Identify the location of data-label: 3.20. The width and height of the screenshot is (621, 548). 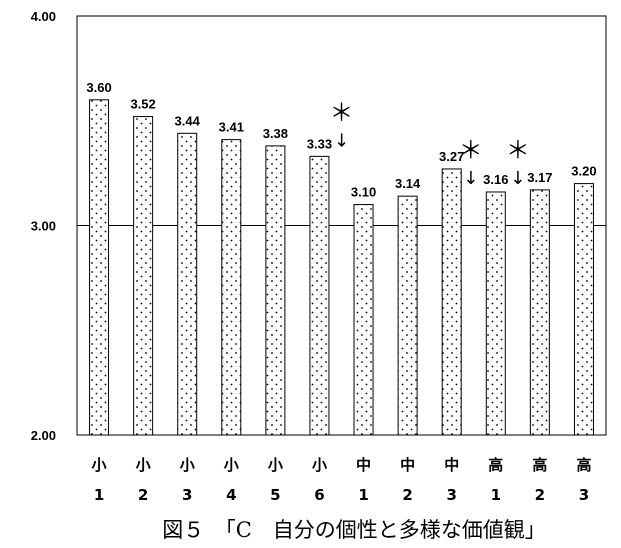
(583, 171).